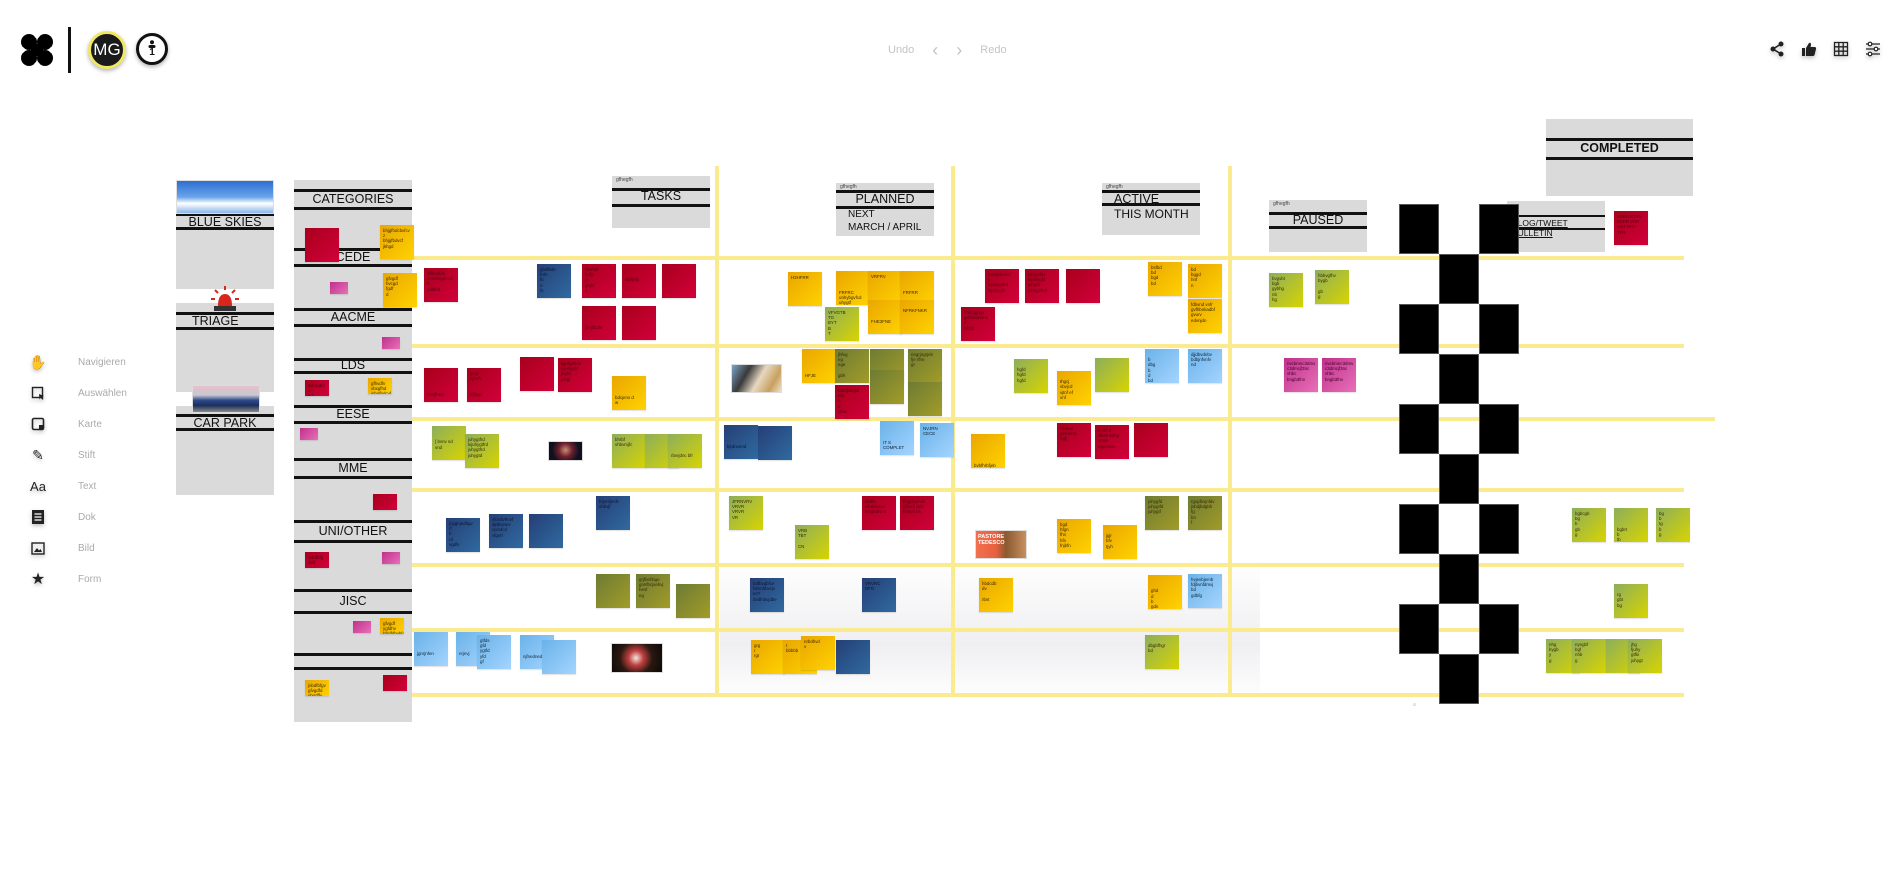 The image size is (1900, 871). Describe the element at coordinates (88, 517) in the screenshot. I see `tool-document: Dok` at that location.